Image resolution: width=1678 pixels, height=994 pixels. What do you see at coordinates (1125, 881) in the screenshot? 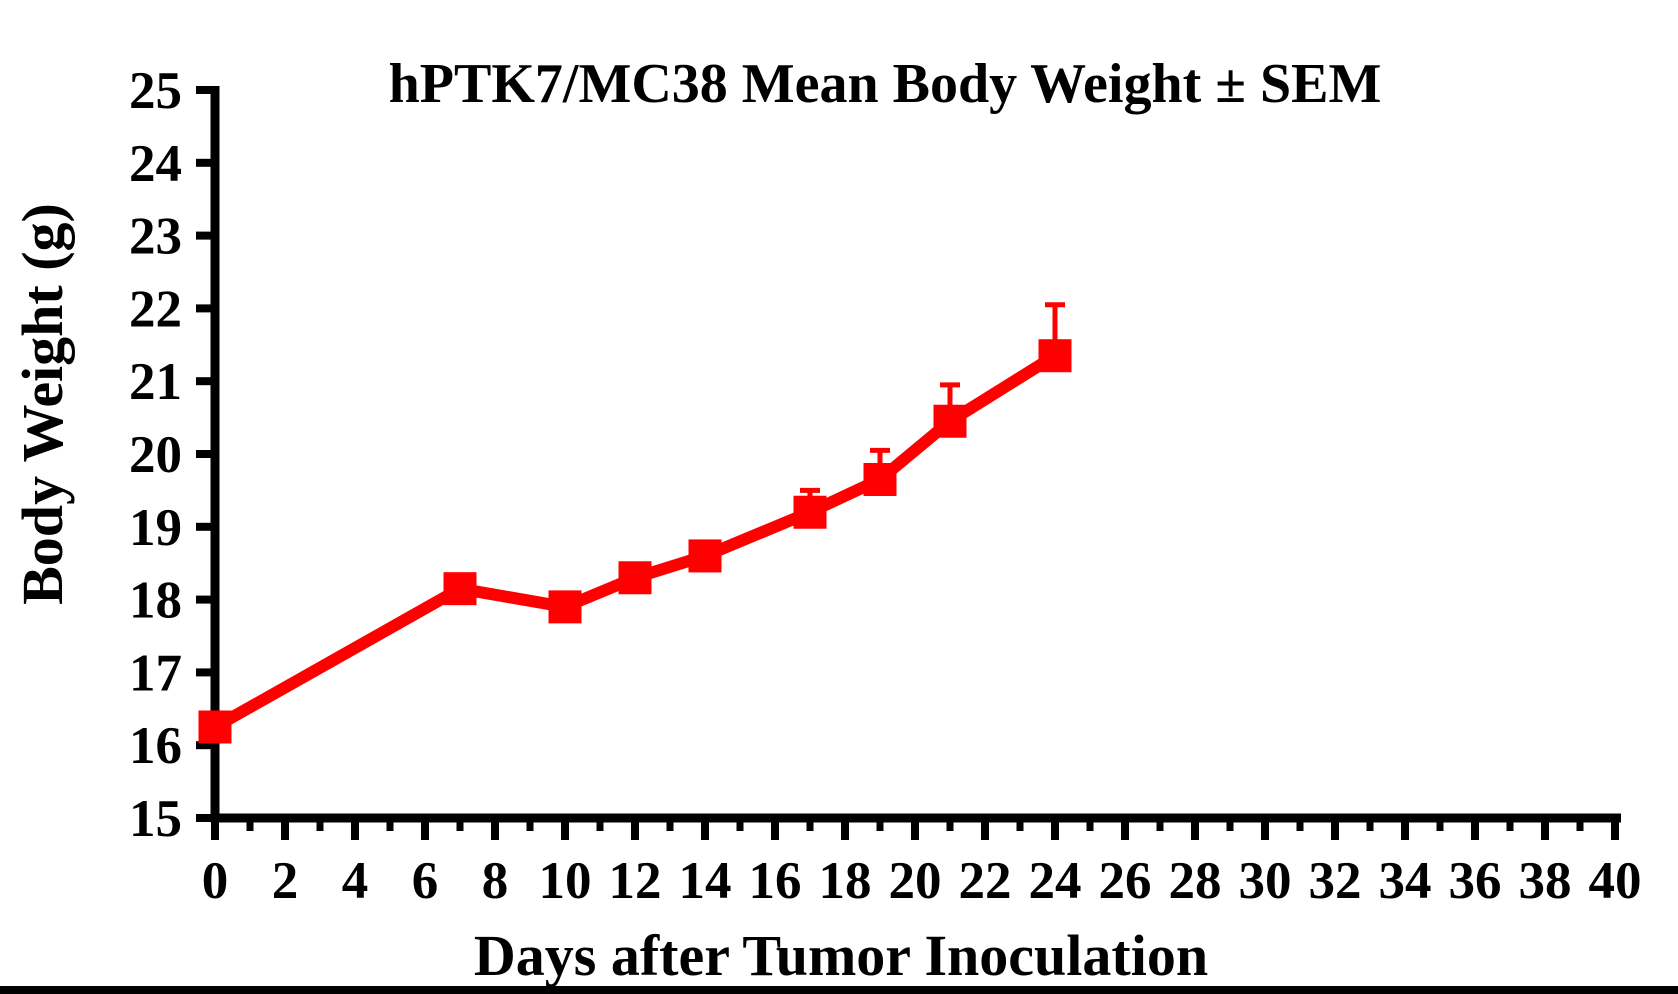
I see `x-tick-label: 26` at bounding box center [1125, 881].